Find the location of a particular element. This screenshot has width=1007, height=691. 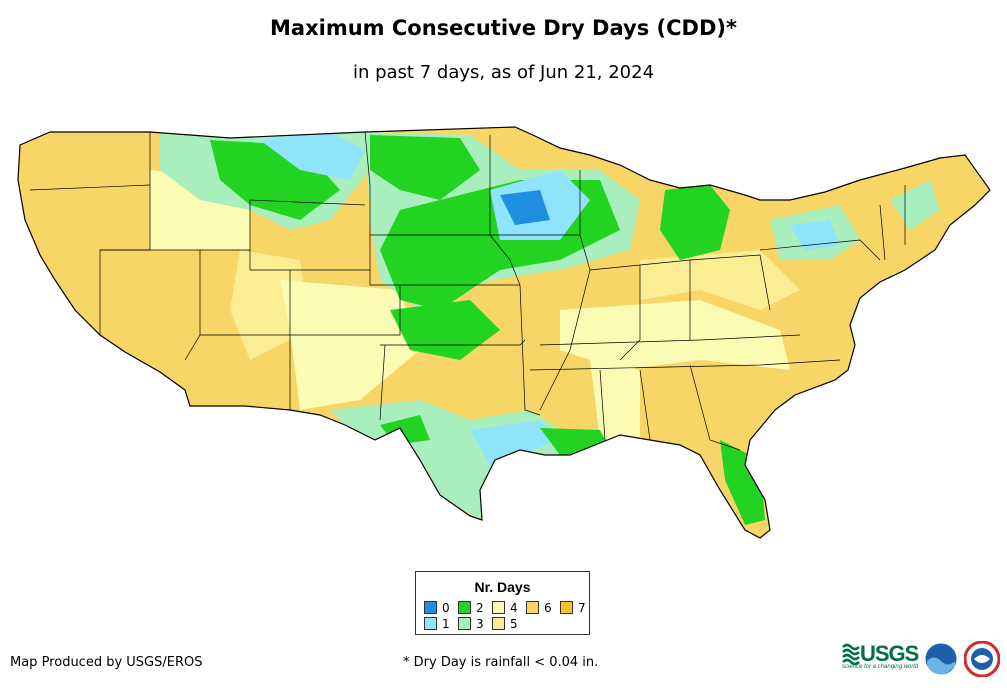

map-subtitle: in past 7 days, as of Jun 21, 2024 is located at coordinates (503, 72).